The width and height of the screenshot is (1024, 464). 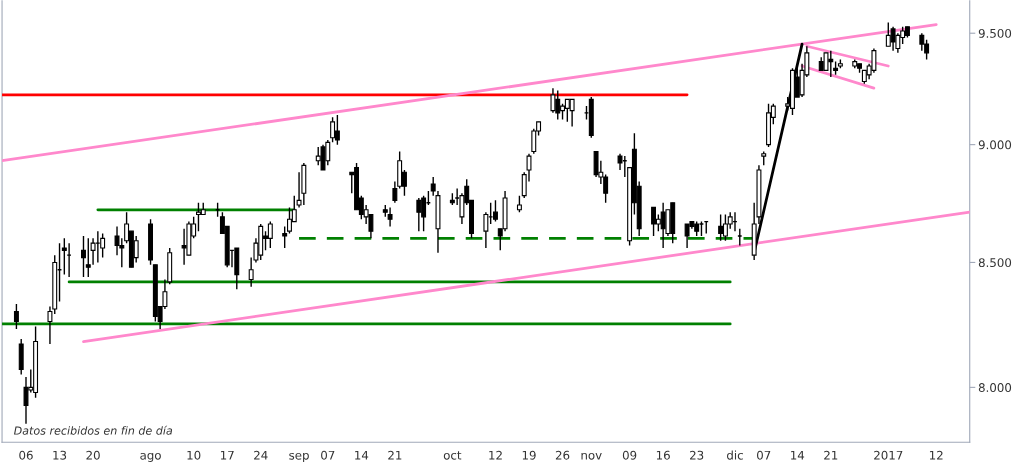 What do you see at coordinates (194, 455) in the screenshot?
I see `x-tick-label: 10` at bounding box center [194, 455].